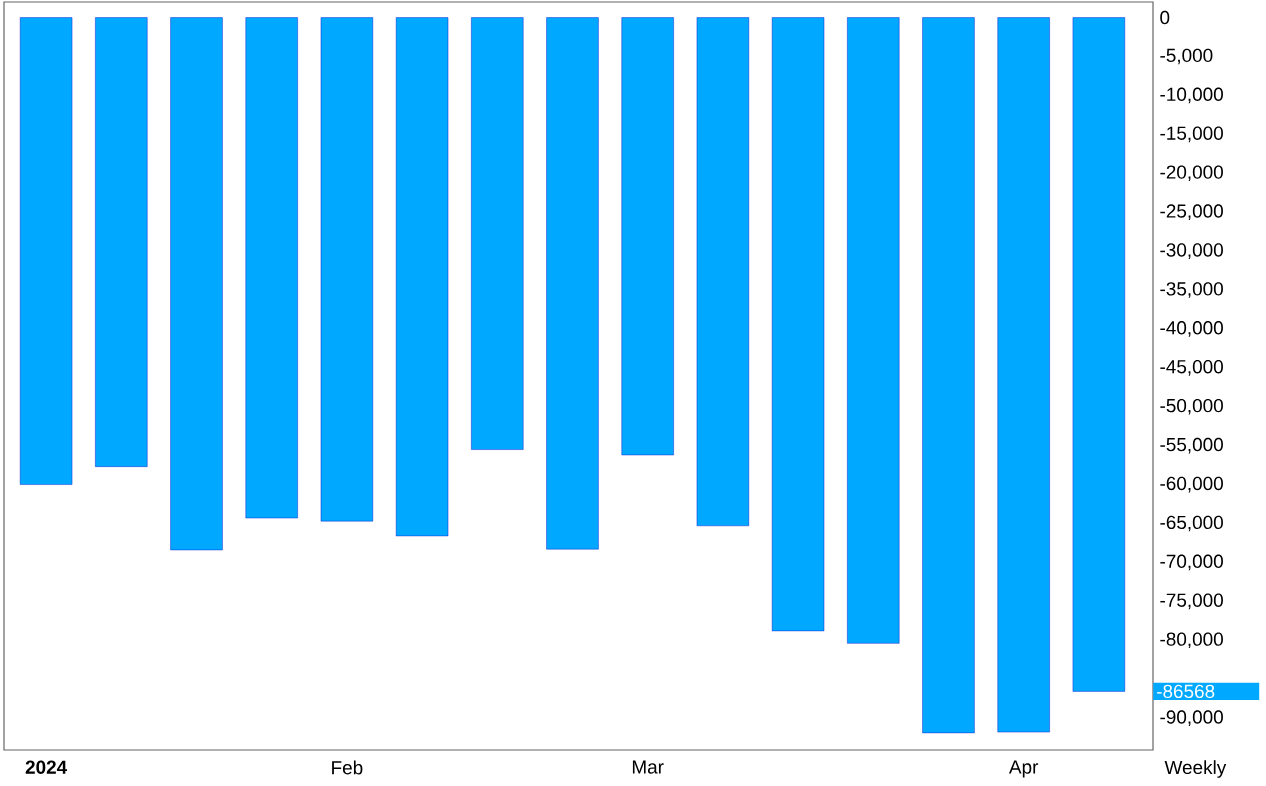  I want to click on y-tick-label: -10,000, so click(1191, 95).